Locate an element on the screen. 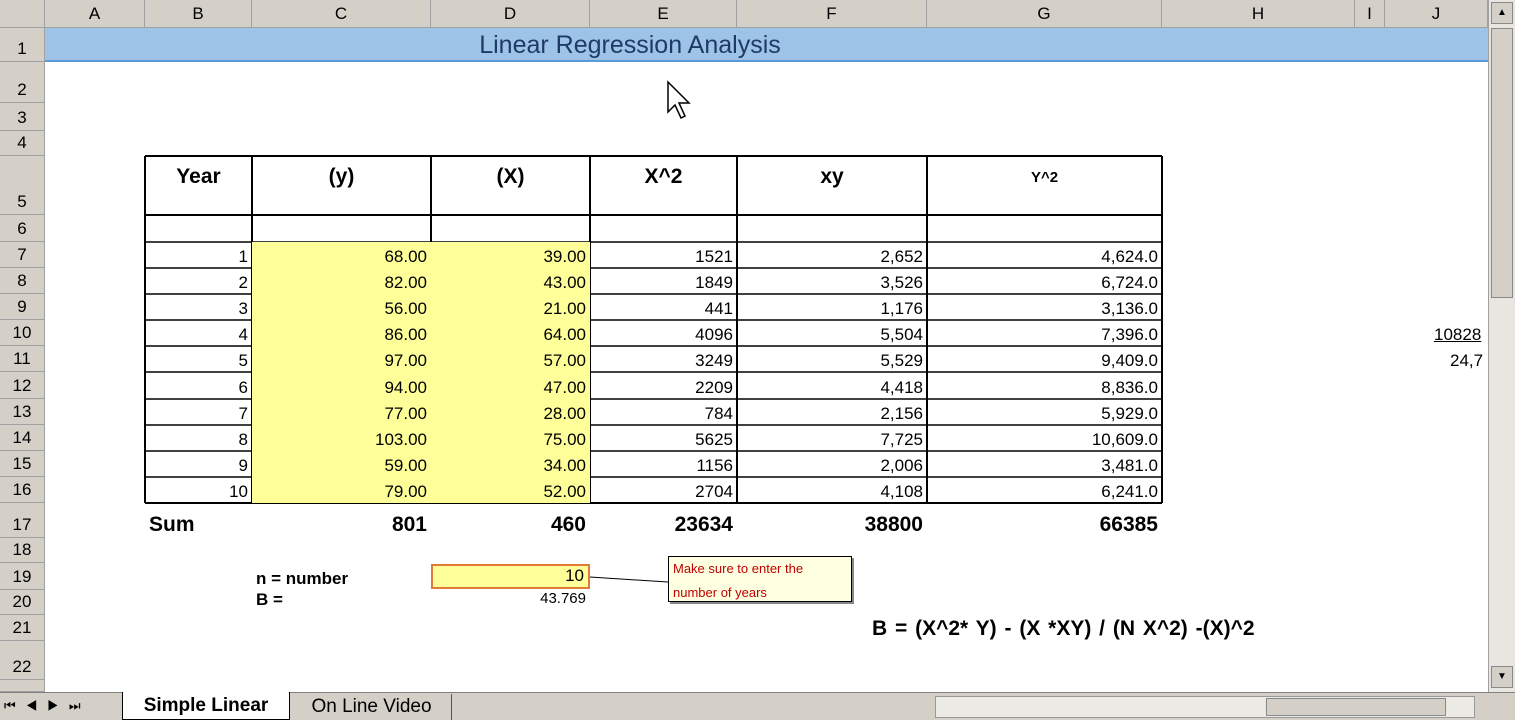  table-cell: 3 is located at coordinates (243, 308).